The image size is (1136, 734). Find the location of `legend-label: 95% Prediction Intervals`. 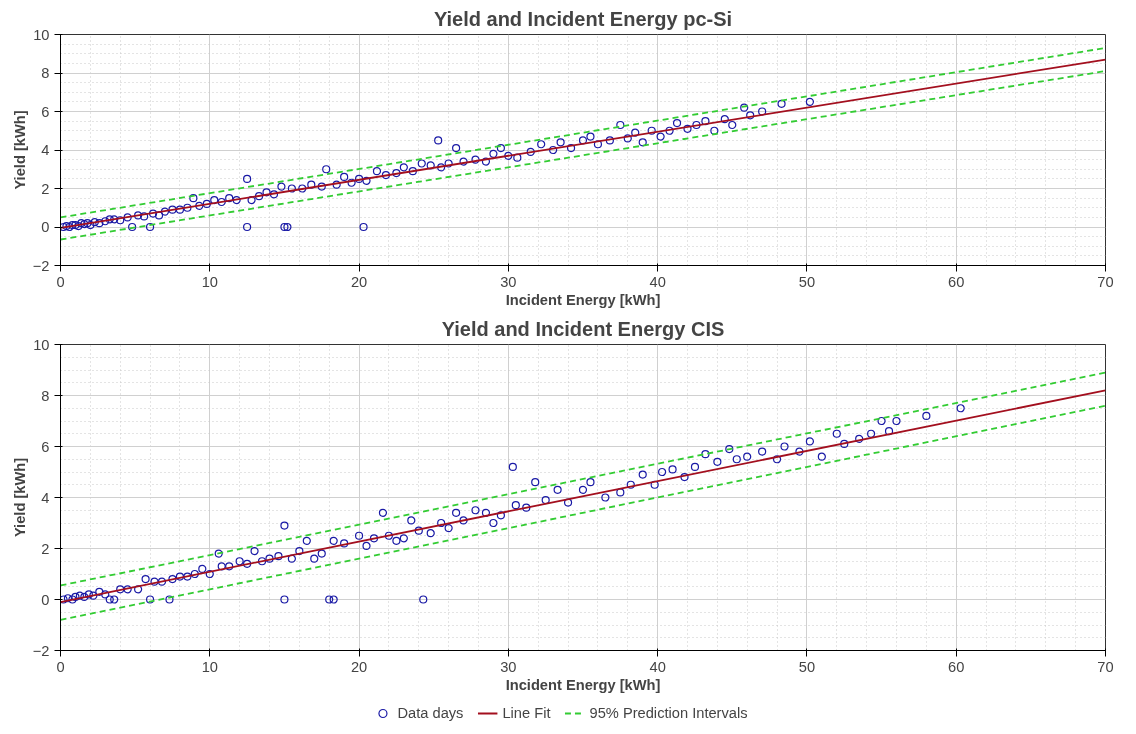

legend-label: 95% Prediction Intervals is located at coordinates (668, 712).